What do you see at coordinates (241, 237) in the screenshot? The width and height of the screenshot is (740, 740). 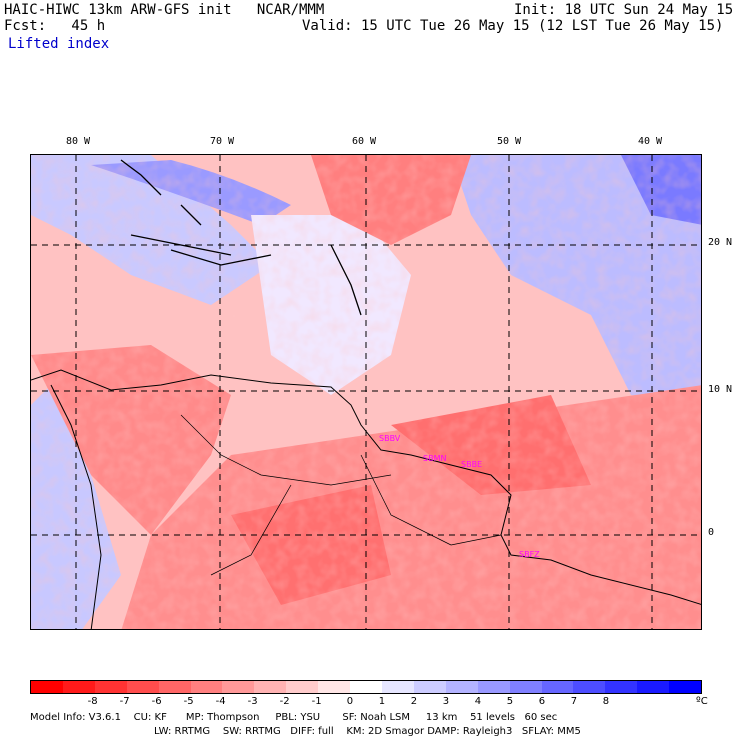 I see `coastline-islands` at bounding box center [241, 237].